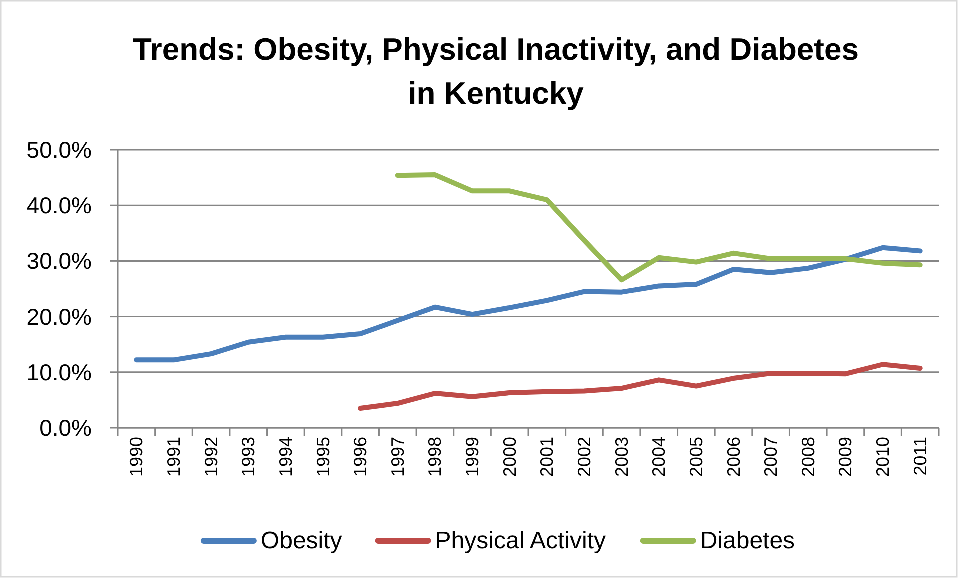  Describe the element at coordinates (59, 205) in the screenshot. I see `y-tick-label: 40.0%` at that location.